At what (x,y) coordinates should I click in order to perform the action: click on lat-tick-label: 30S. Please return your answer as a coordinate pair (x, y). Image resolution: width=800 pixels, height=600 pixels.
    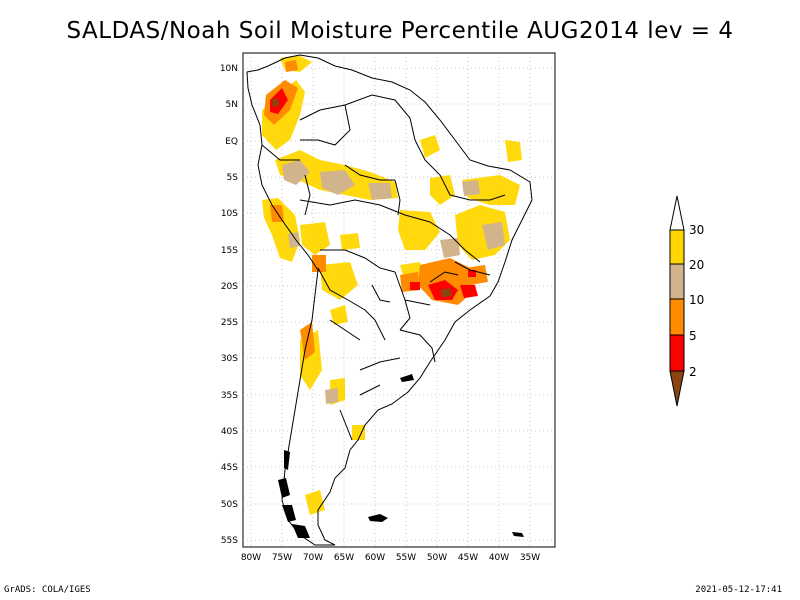
    Looking at the image, I should click on (229, 359).